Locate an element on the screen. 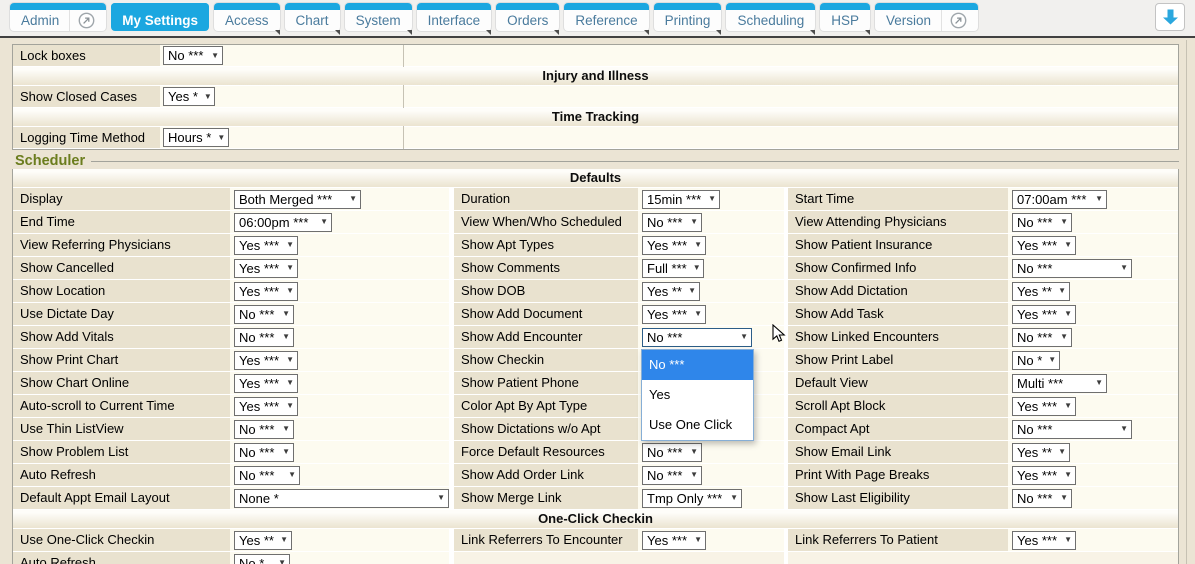 Image resolution: width=1195 pixels, height=564 pixels. tab-hsp: HSP is located at coordinates (845, 19).